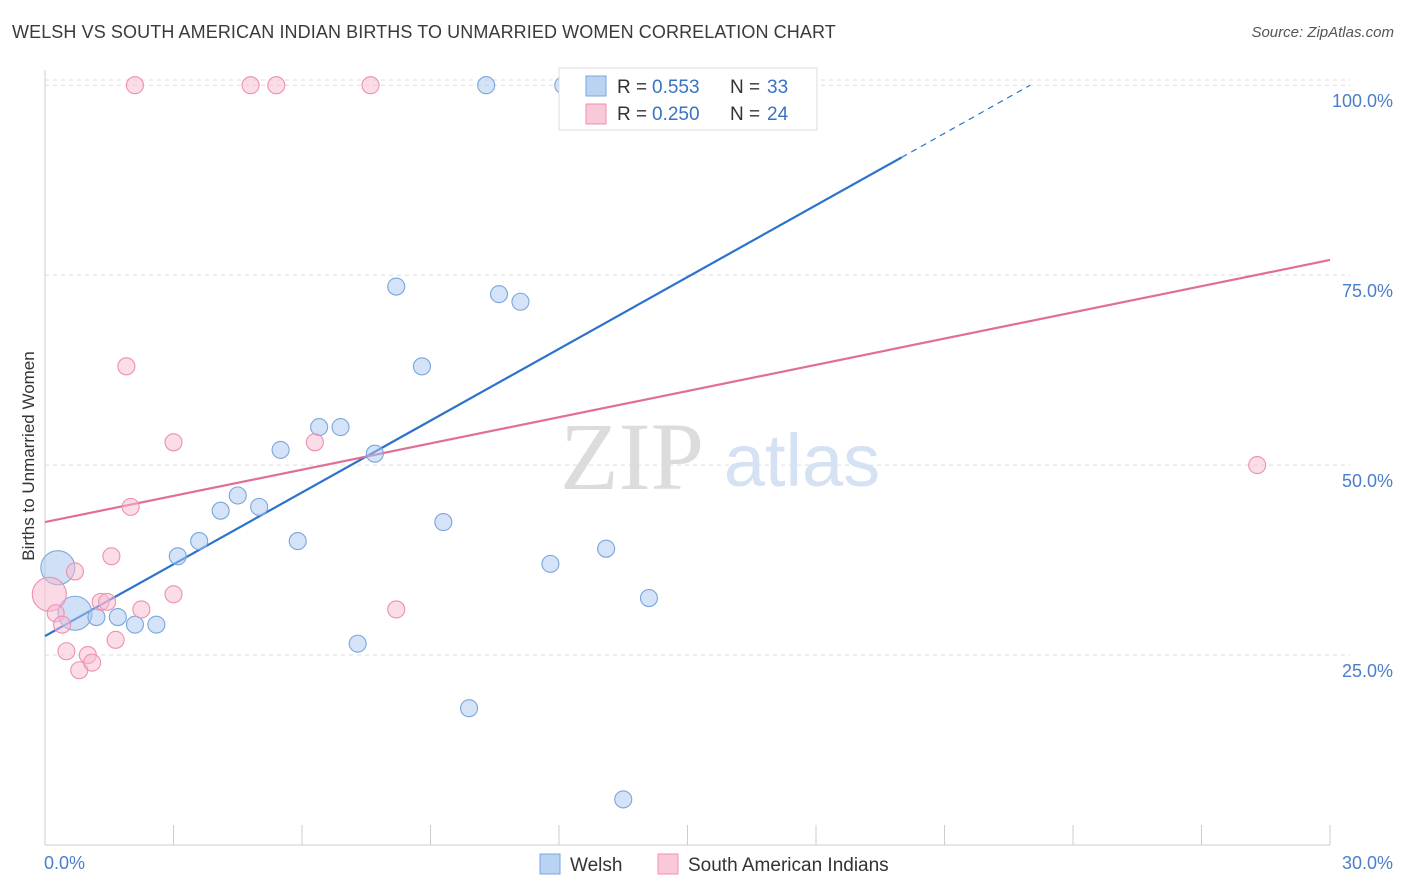 The height and width of the screenshot is (892, 1406). What do you see at coordinates (1367, 291) in the screenshot?
I see `y-tick-label-2: 75.0%` at bounding box center [1367, 291].